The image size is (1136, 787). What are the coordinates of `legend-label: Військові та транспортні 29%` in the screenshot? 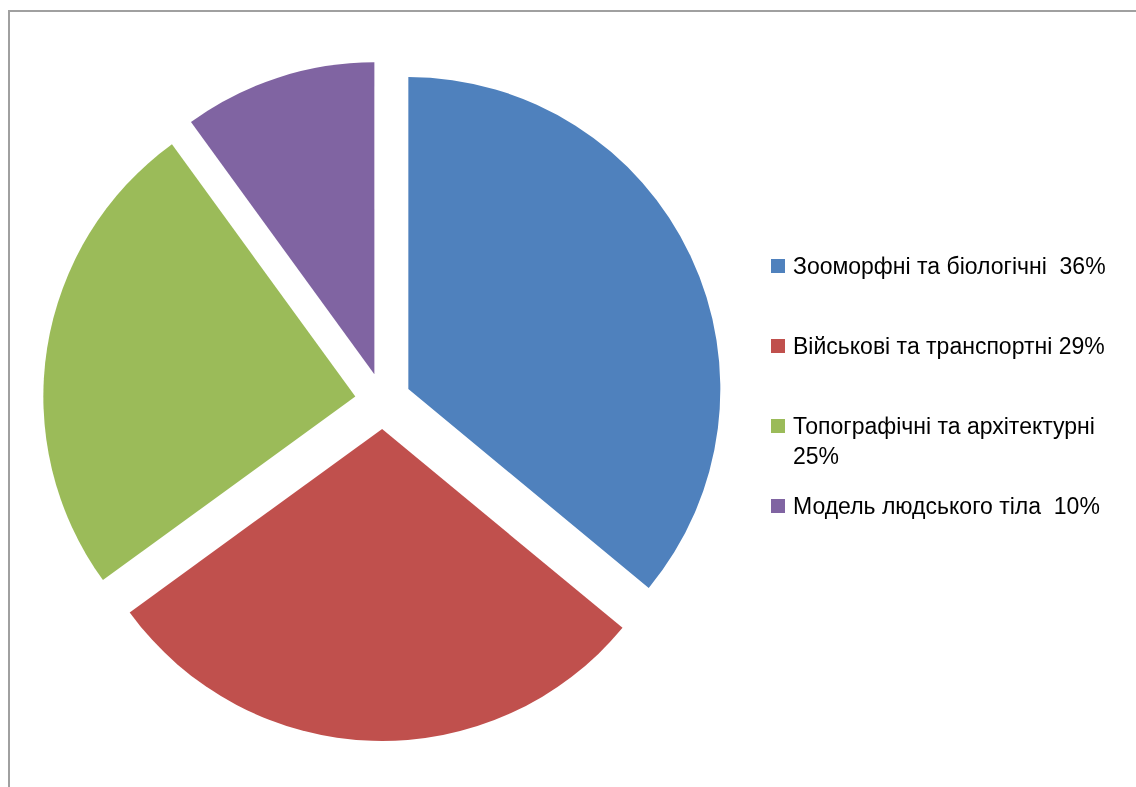 It's located at (949, 346).